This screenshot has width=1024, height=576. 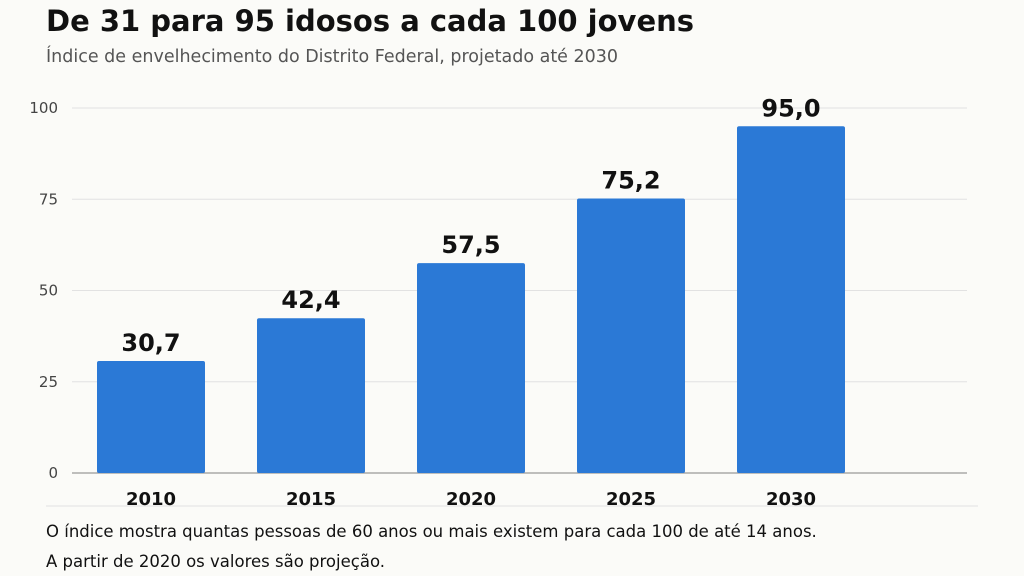 I want to click on chart-title: De 31 para 95 idosos a cada 100 jovens, so click(x=370, y=21).